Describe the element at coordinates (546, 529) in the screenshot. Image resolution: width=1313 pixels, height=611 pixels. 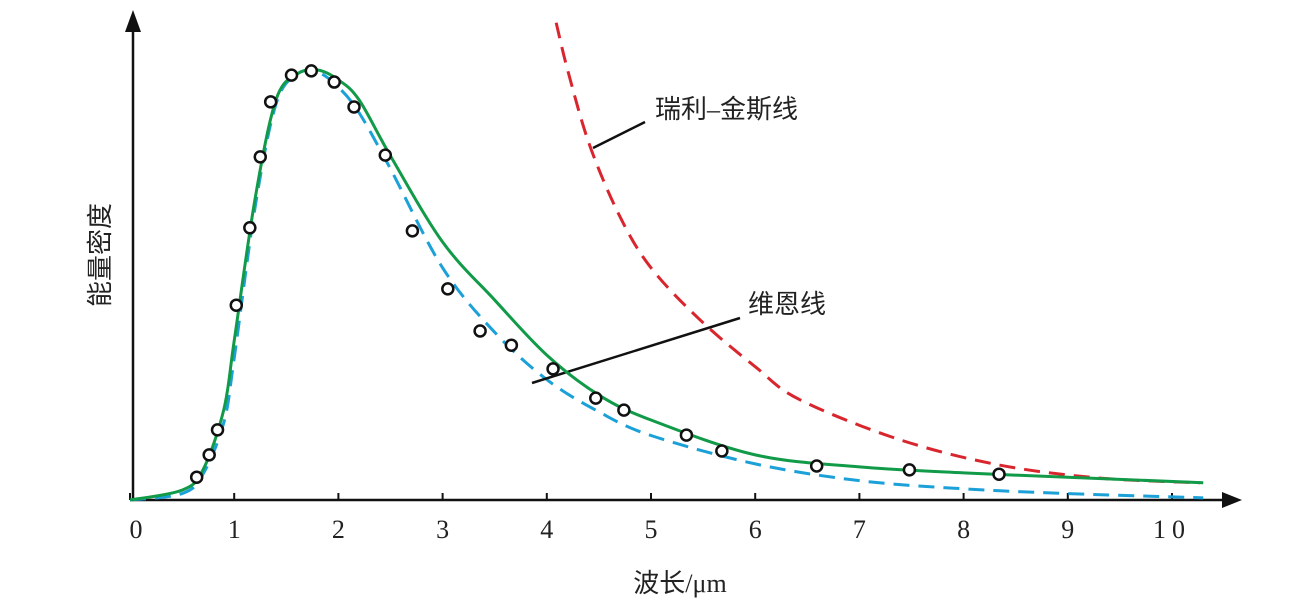
I see `x-tick-label: 4` at that location.